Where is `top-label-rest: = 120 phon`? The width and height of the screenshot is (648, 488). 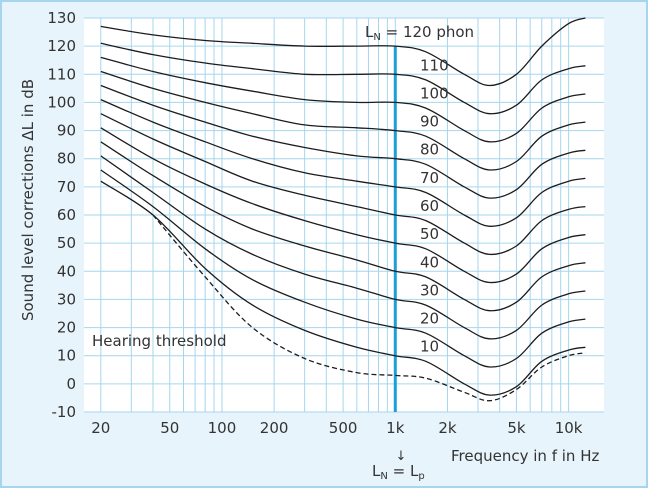
top-label-rest: = 120 phon is located at coordinates (427, 32).